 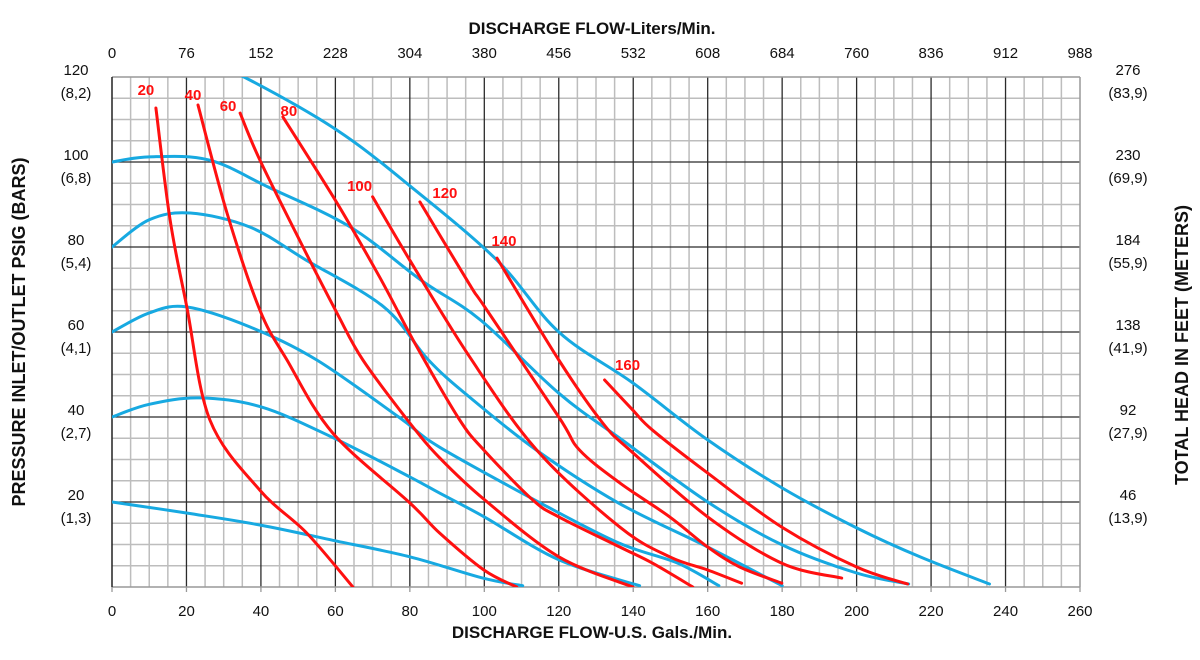 I want to click on top-tick-label: 912, so click(x=1005, y=53).